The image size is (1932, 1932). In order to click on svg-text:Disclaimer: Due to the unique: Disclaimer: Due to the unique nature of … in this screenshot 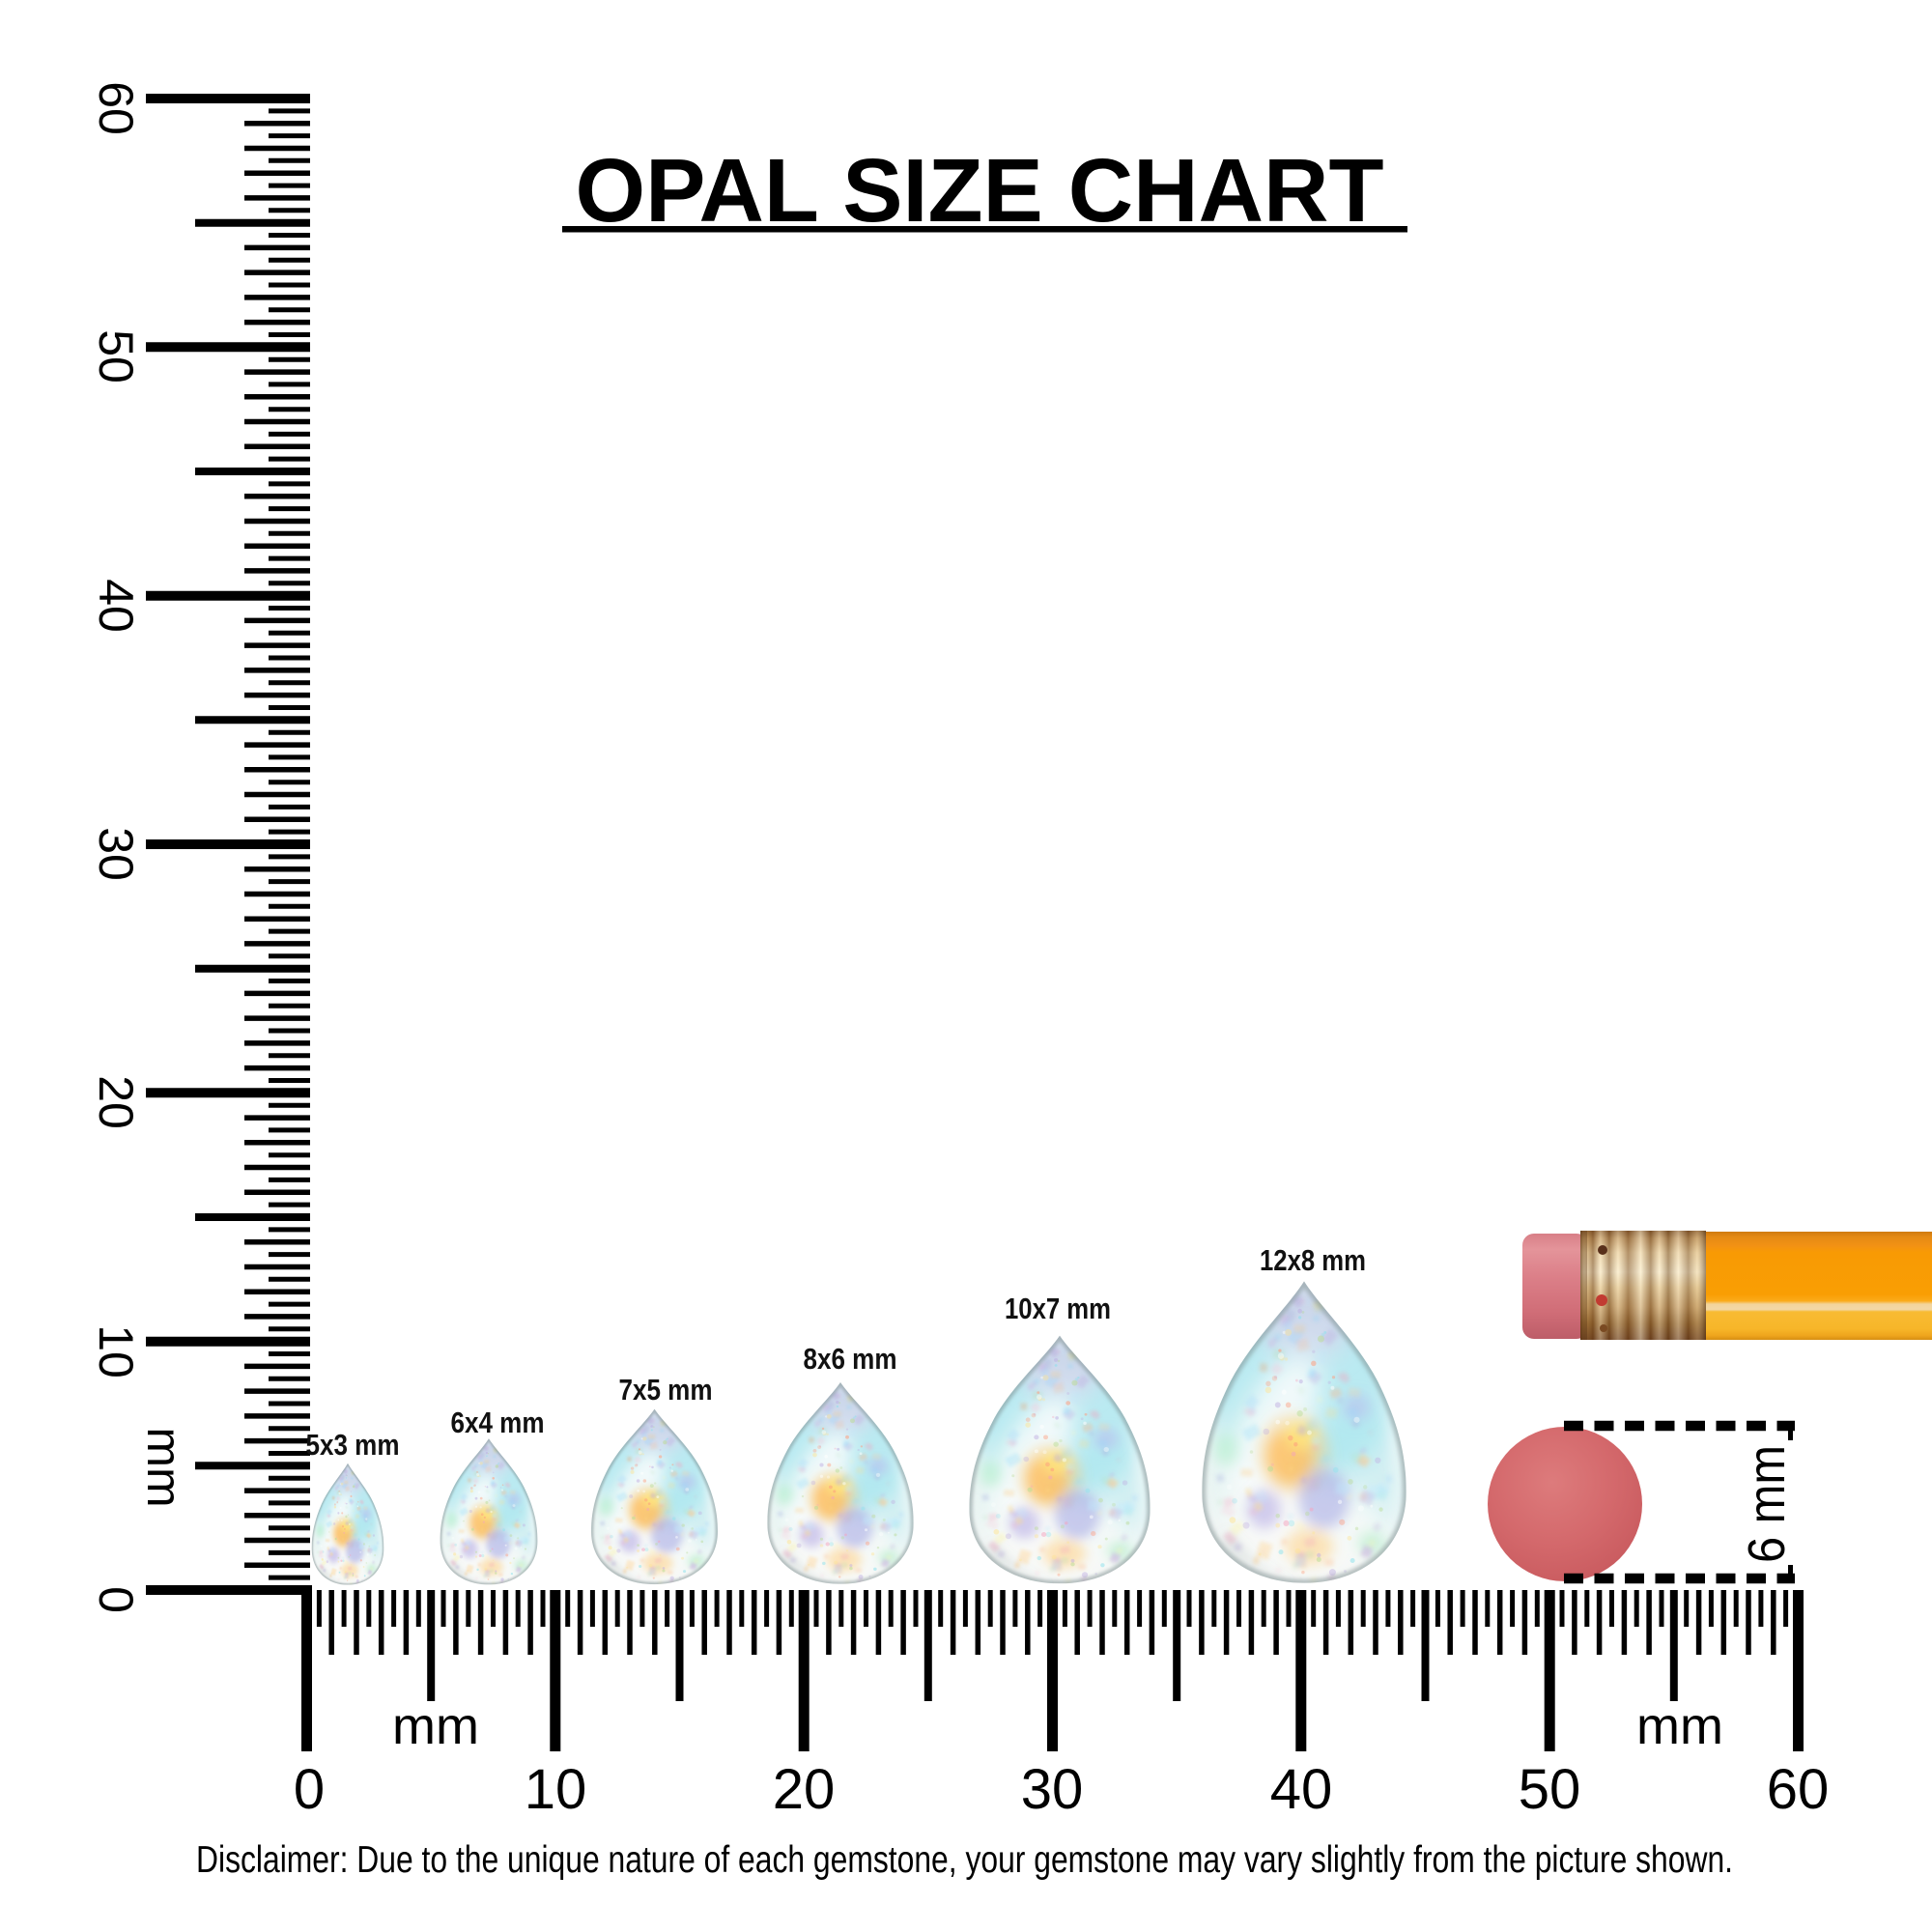, I will do `click(964, 1860)`.